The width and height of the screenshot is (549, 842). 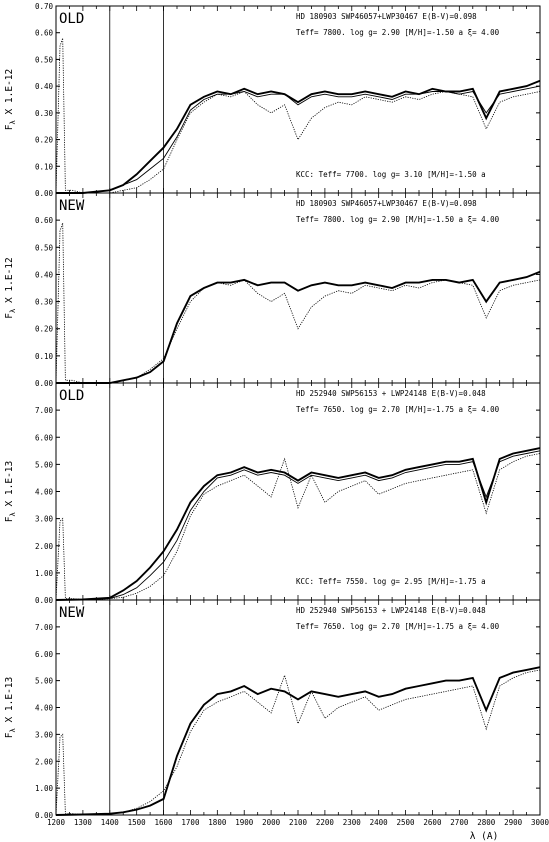 What do you see at coordinates (513, 822) in the screenshot?
I see `x-tick-label: 2900` at bounding box center [513, 822].